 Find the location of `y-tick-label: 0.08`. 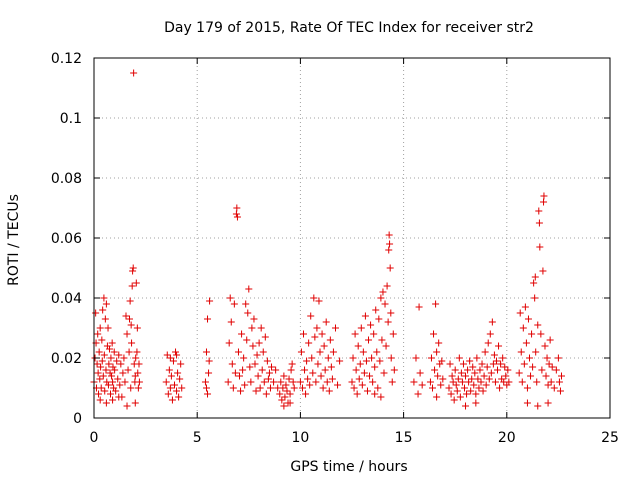

y-tick-label: 0.08 is located at coordinates (66, 179).